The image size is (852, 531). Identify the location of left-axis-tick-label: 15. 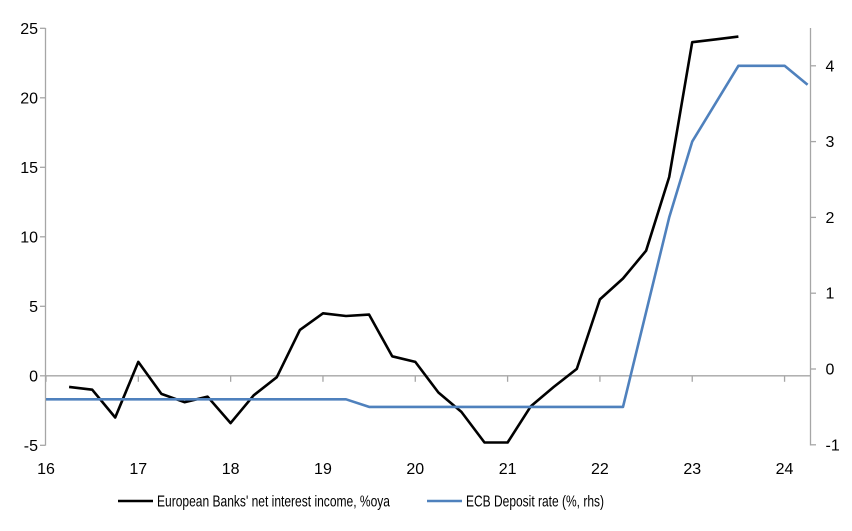
(29, 168).